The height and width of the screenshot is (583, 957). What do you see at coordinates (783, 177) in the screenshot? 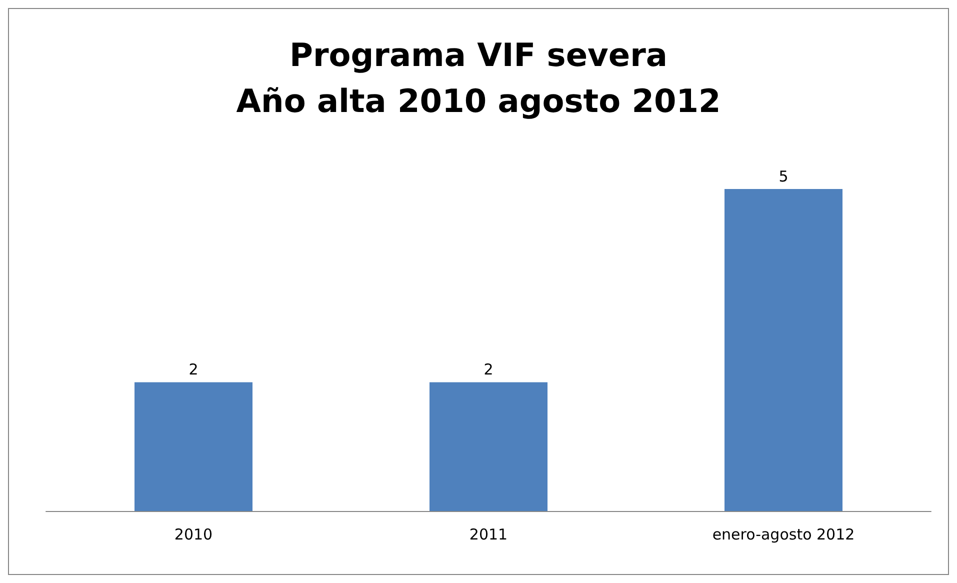
I see `data-label: 5` at bounding box center [783, 177].